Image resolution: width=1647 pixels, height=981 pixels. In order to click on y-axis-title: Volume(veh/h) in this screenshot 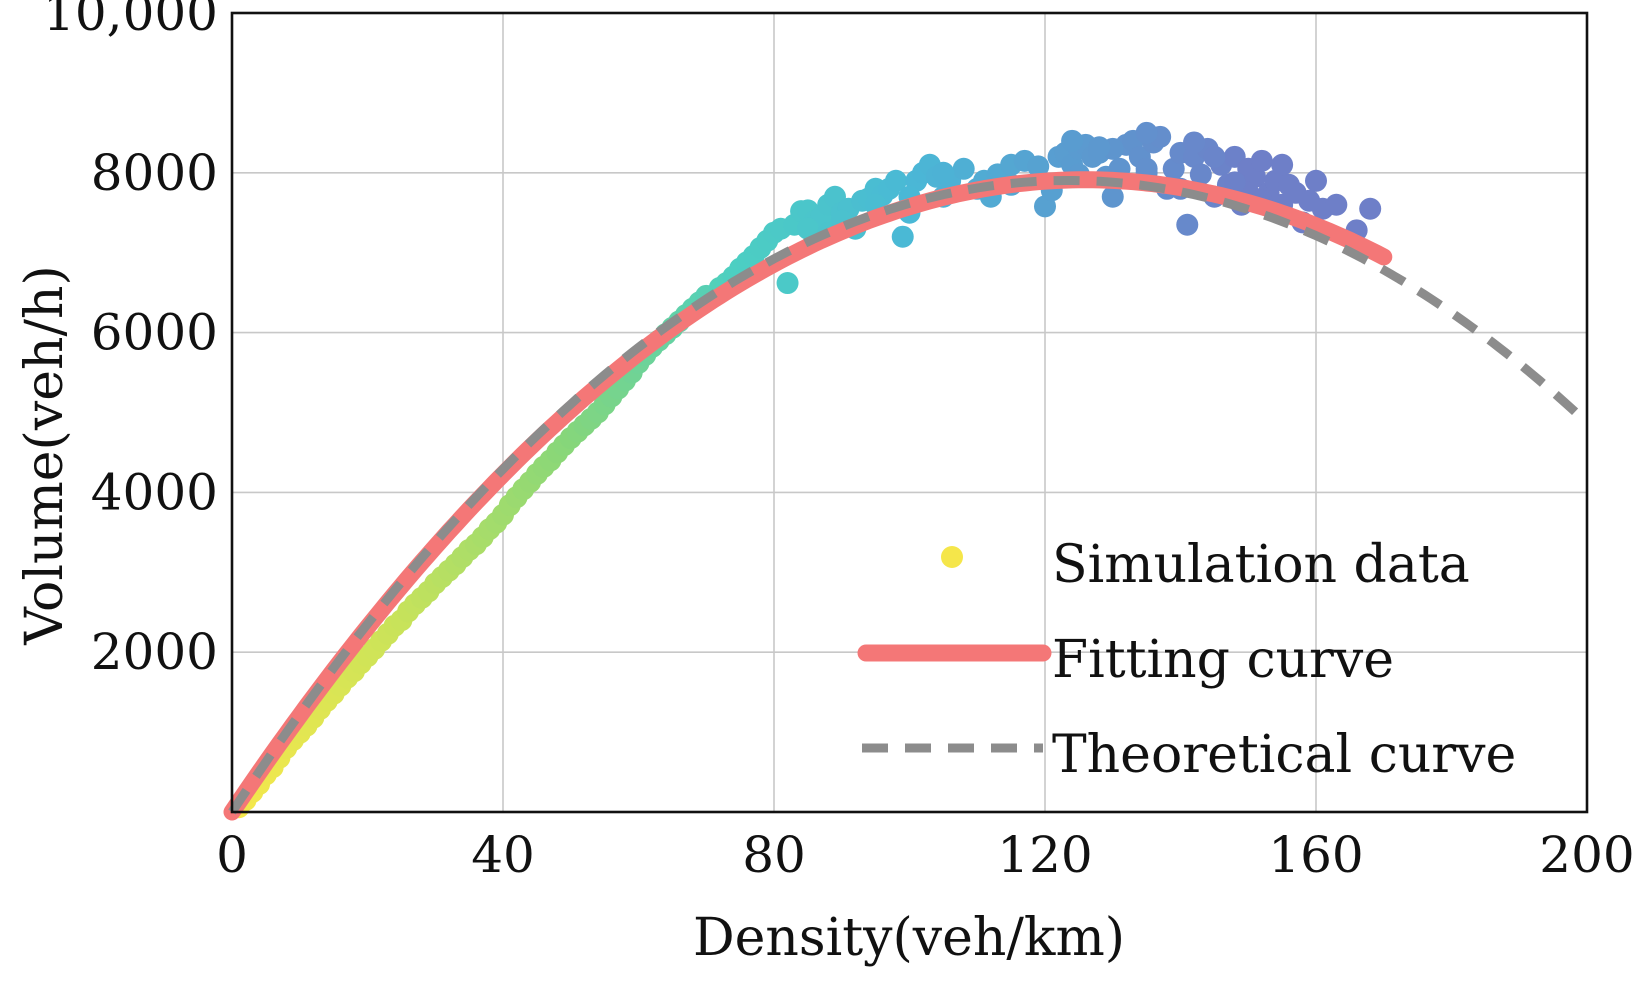, I will do `click(45, 455)`.